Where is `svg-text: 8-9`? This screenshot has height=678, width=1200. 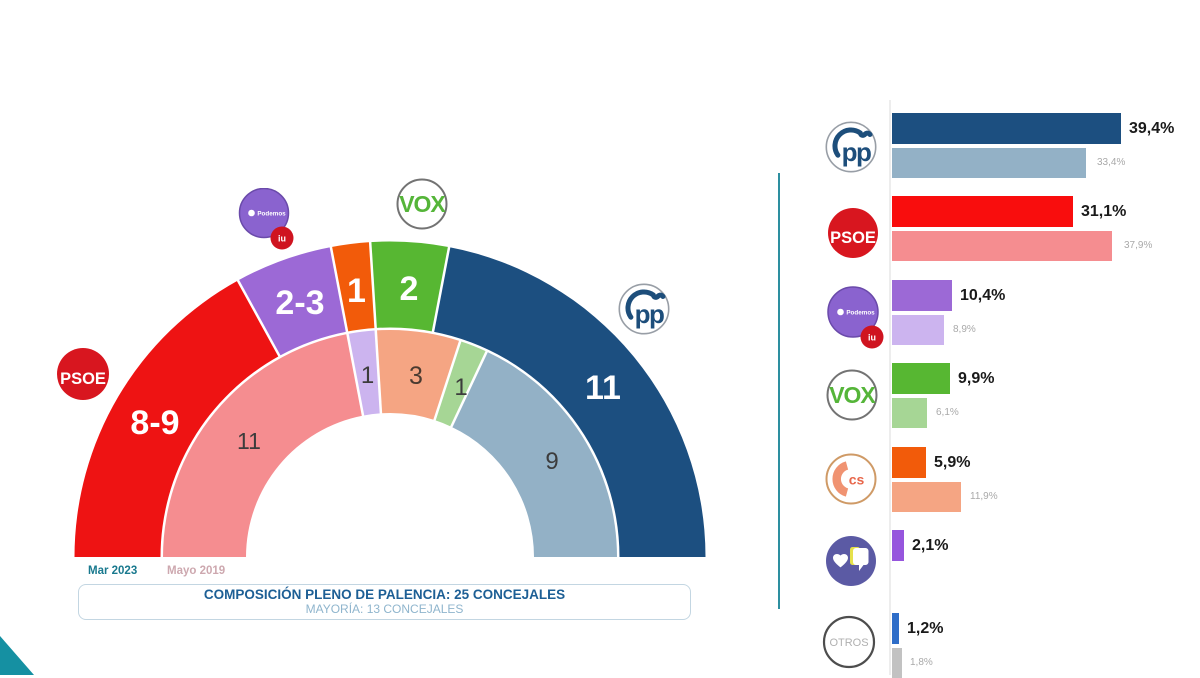
svg-text: 8-9 is located at coordinates (154, 423).